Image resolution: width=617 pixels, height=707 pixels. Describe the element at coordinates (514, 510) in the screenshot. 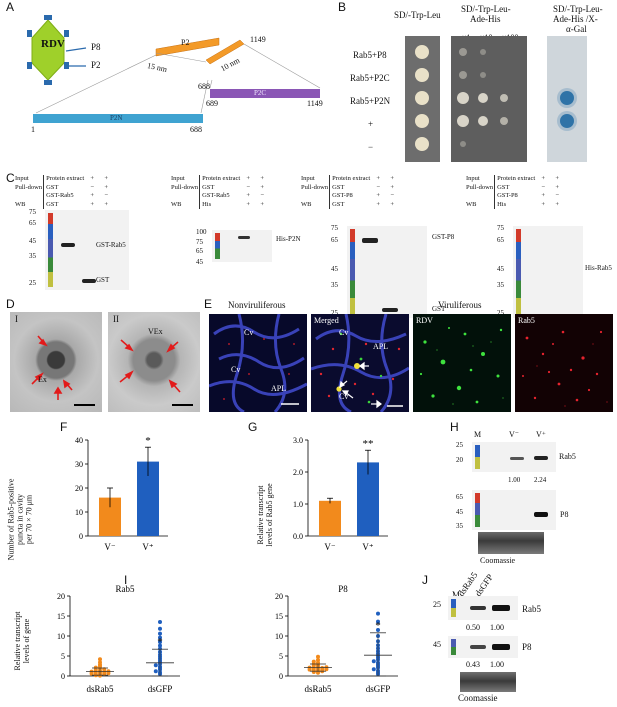

I see `h-p8-blot` at that location.